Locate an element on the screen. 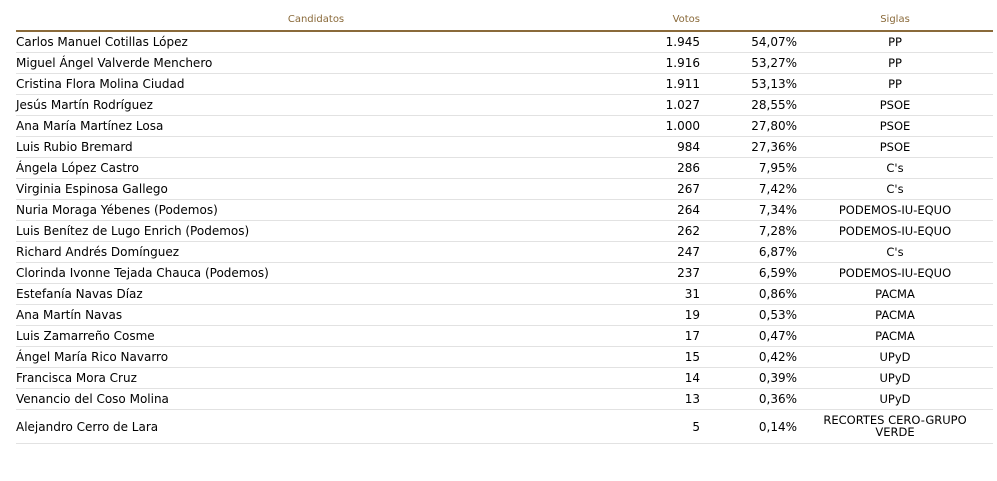  candidate-name: Carlos Manuel Cotillas López is located at coordinates (316, 42).